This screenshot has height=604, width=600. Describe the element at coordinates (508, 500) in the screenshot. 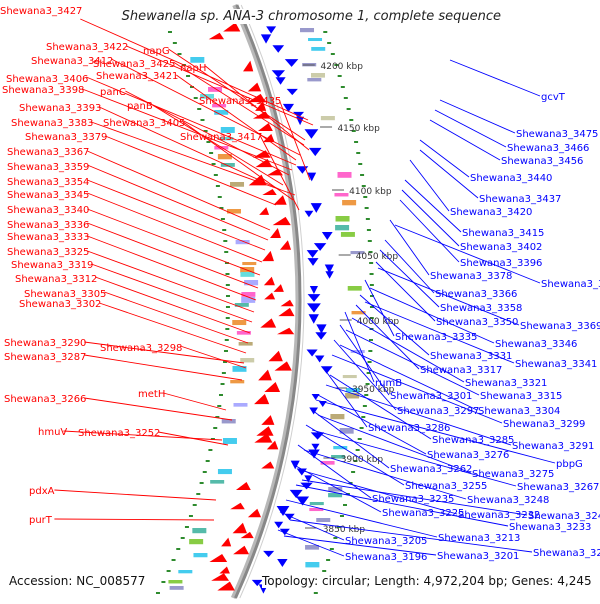

I see `gene-label-reverse: Shewana3_3248` at that location.